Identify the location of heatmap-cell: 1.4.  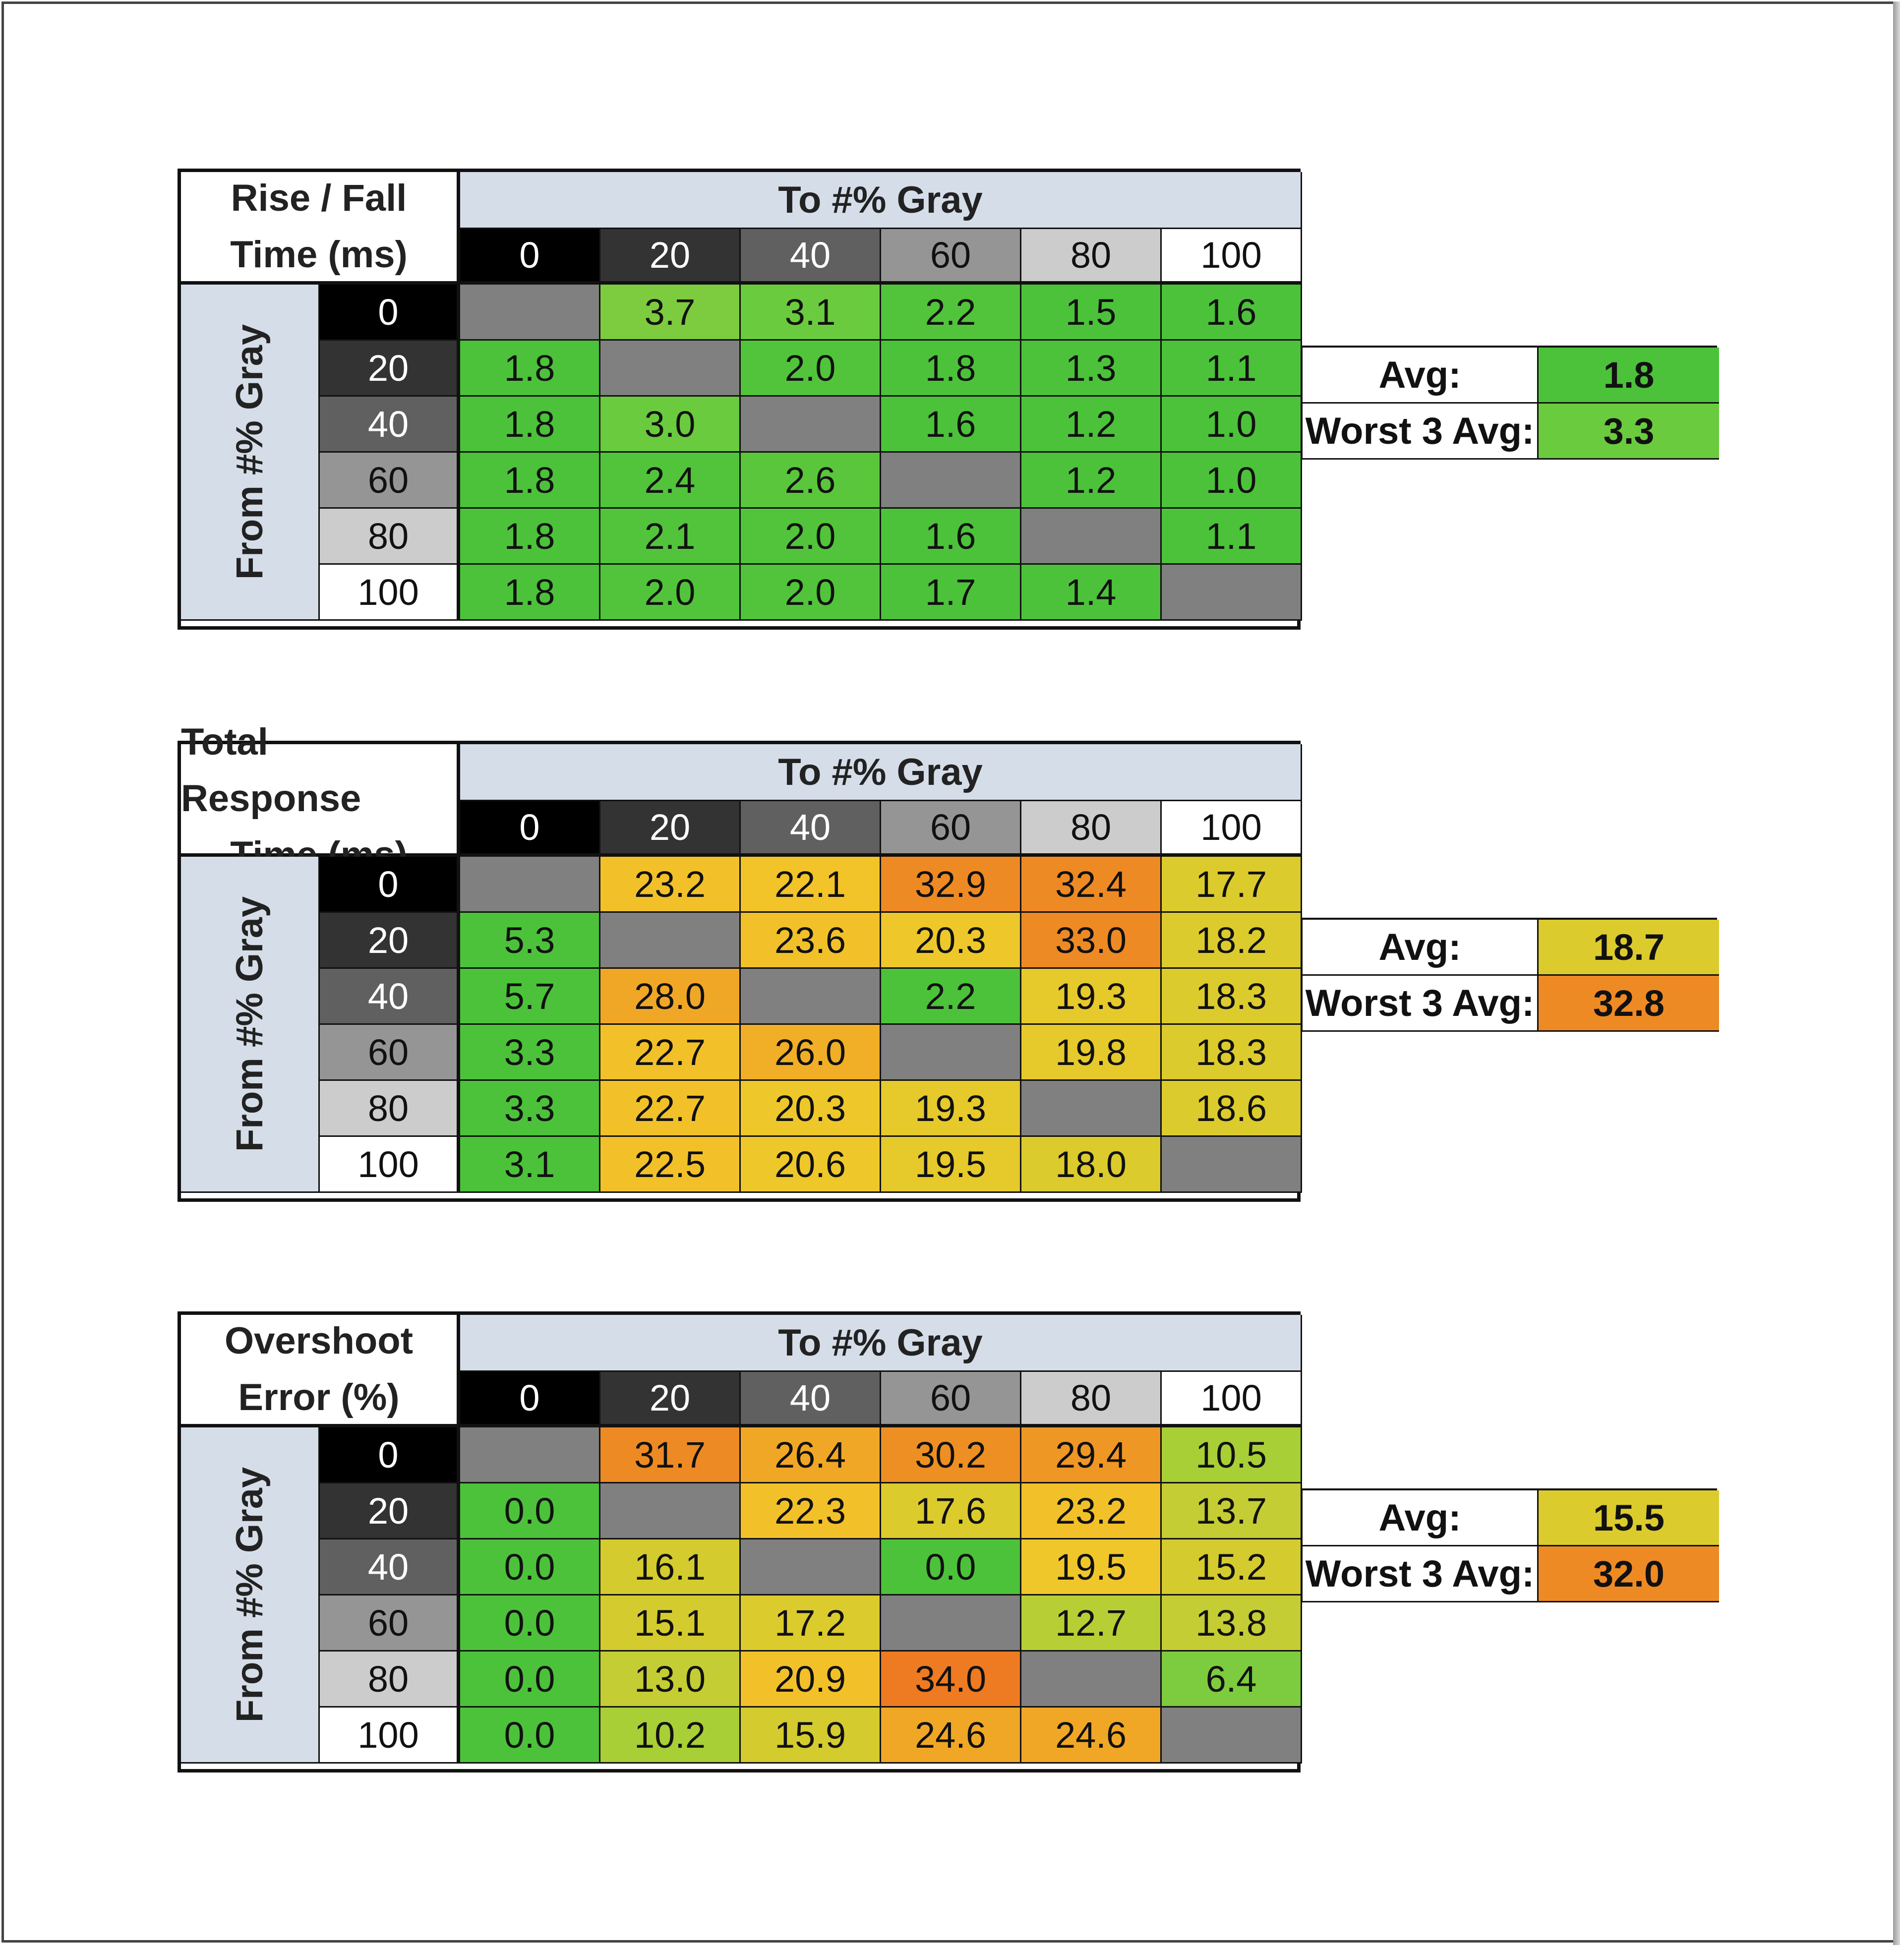
(1091, 593).